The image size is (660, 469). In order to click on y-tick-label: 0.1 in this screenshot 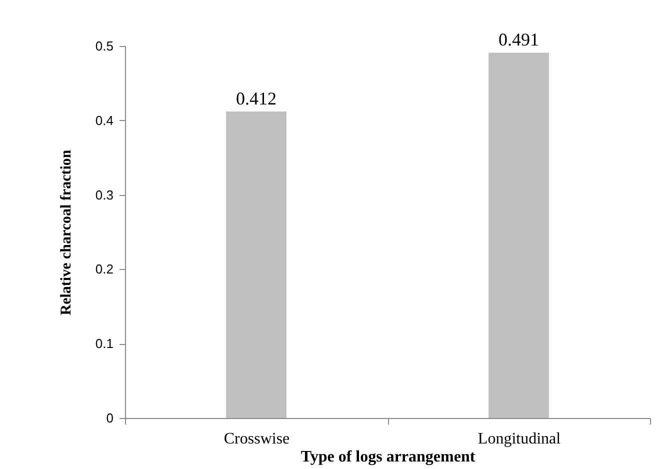, I will do `click(104, 344)`.